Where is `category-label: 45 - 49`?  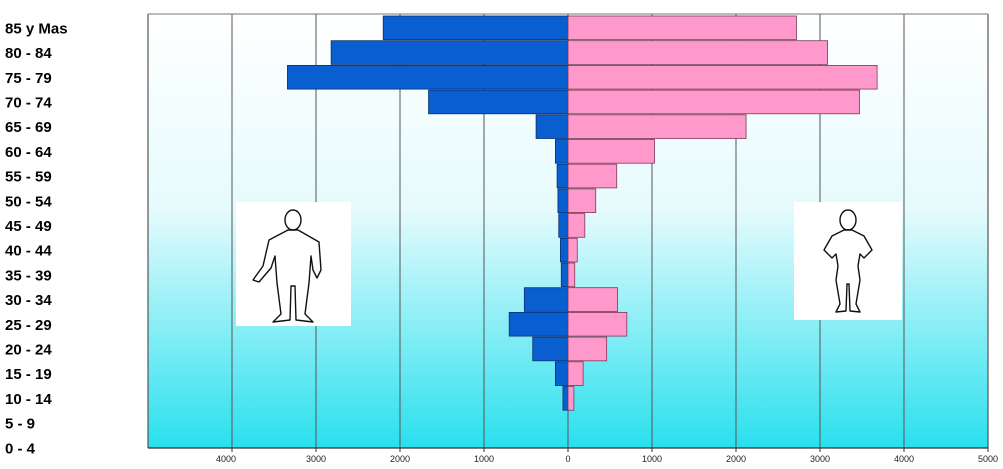 category-label: 45 - 49 is located at coordinates (28, 226).